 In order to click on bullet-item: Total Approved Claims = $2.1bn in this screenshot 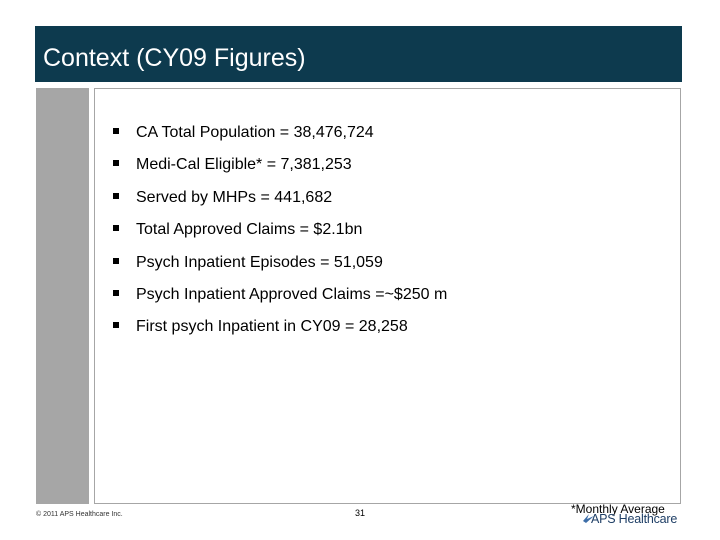, I will do `click(237, 230)`.